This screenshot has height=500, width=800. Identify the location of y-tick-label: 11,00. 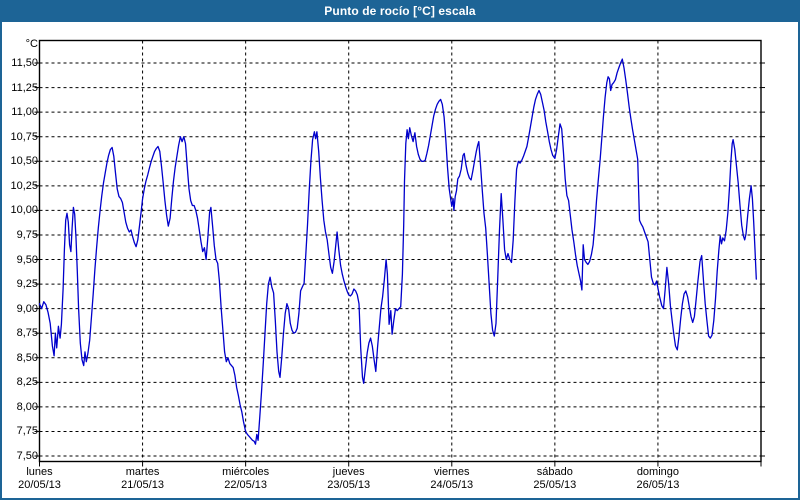
(24, 112).